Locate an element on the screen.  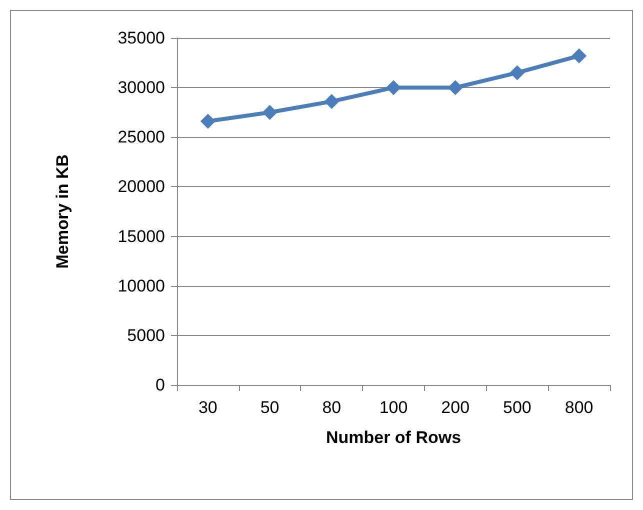
y-tick-label: 5000 is located at coordinates (146, 335).